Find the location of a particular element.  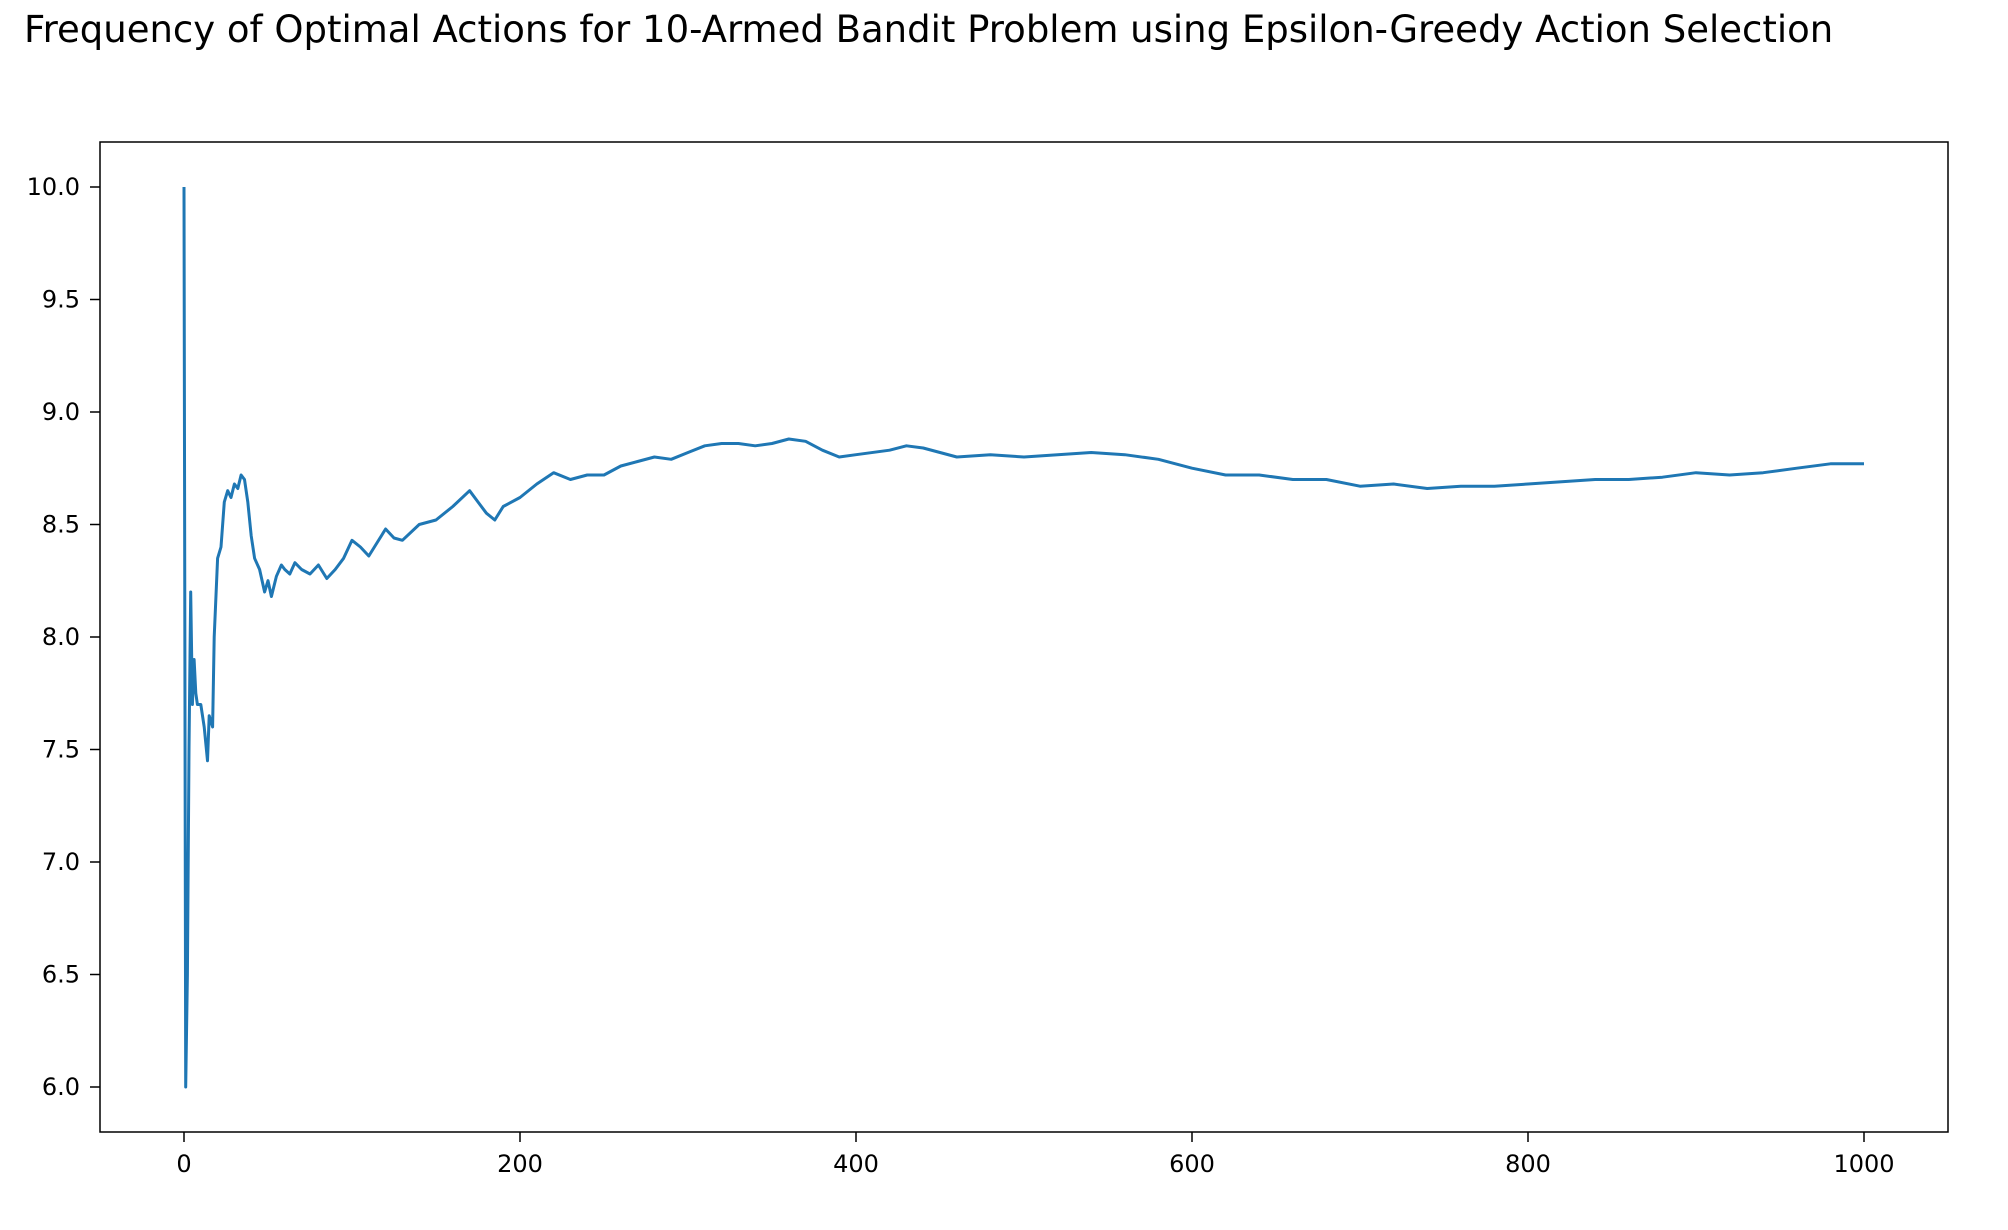

x-tick-label: 1000 is located at coordinates (1863, 1164).